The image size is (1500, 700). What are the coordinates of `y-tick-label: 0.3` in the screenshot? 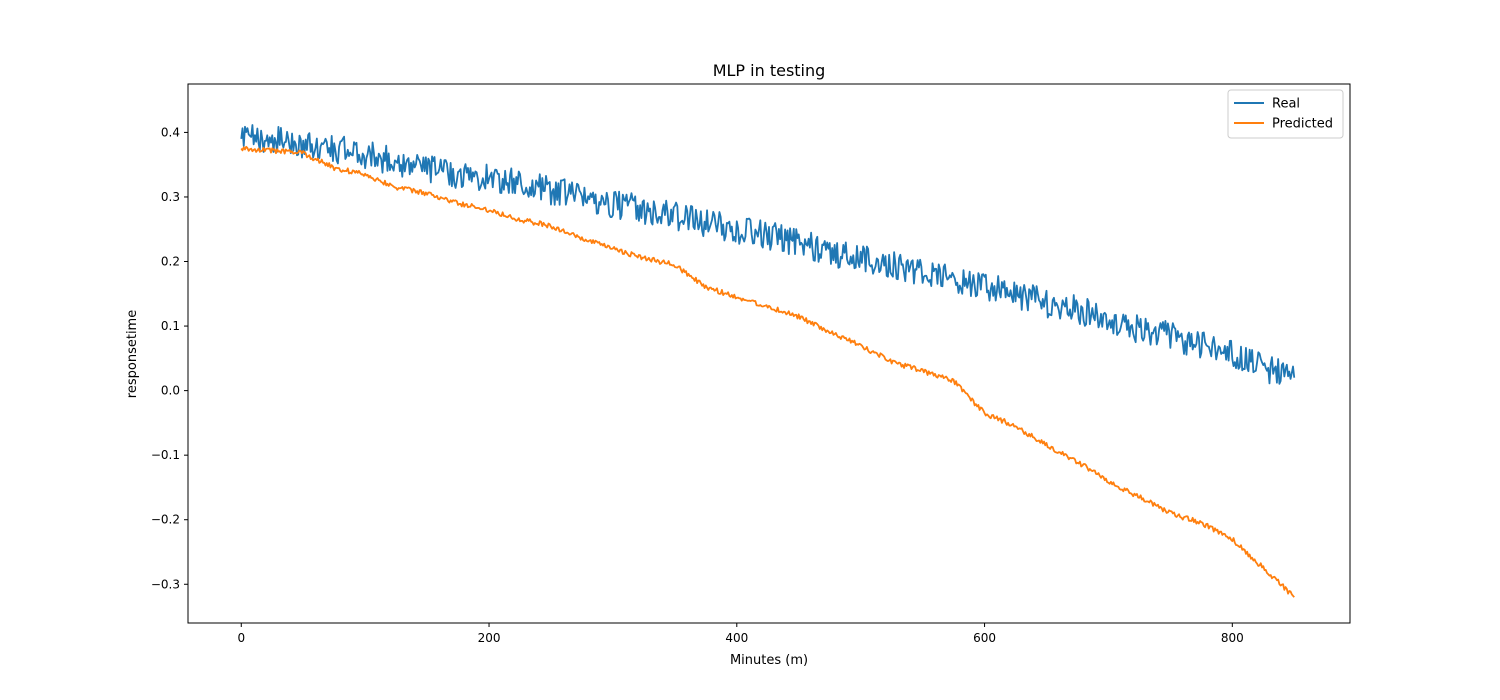 It's located at (170, 197).